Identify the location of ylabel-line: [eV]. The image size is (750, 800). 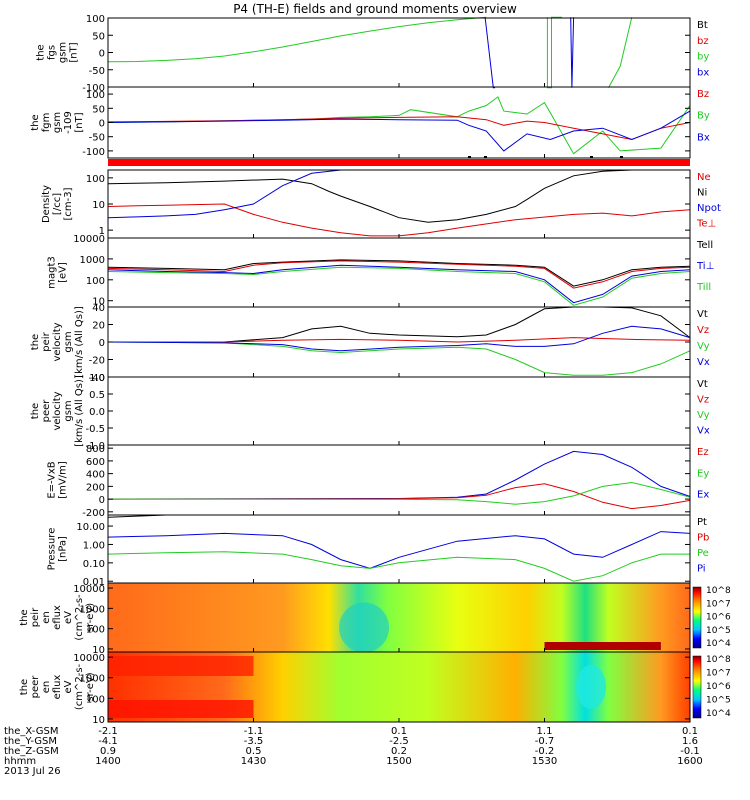
(63, 272).